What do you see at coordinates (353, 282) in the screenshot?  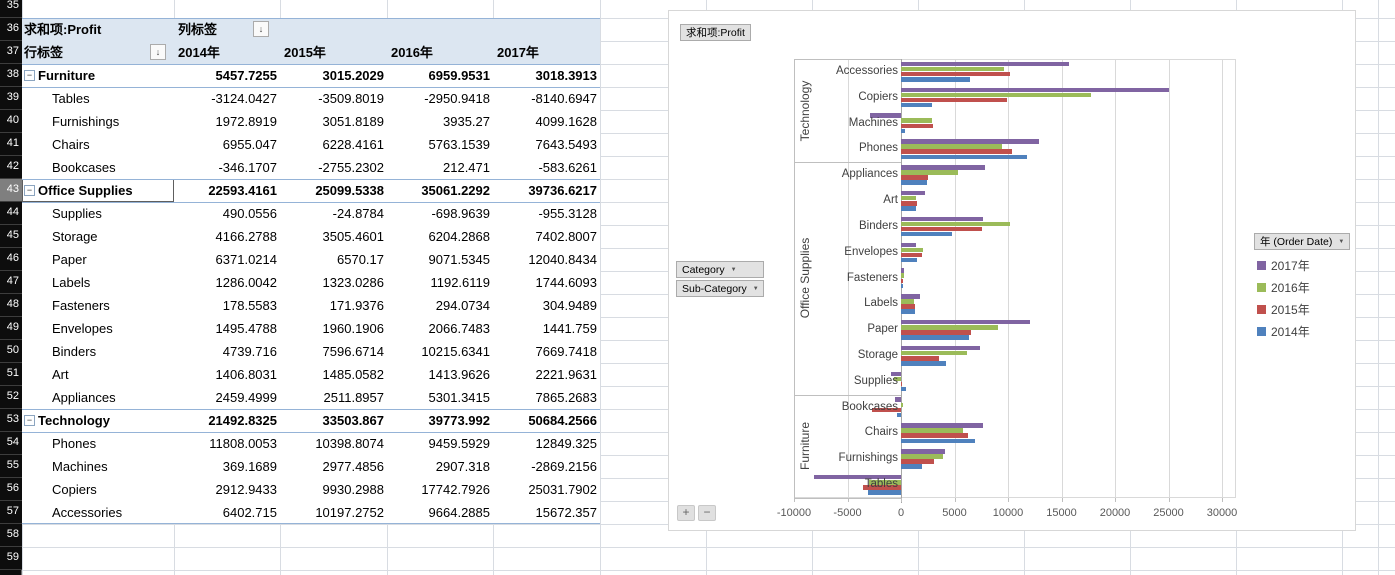 I see `pivot-value-cell: 1323.0286` at bounding box center [353, 282].